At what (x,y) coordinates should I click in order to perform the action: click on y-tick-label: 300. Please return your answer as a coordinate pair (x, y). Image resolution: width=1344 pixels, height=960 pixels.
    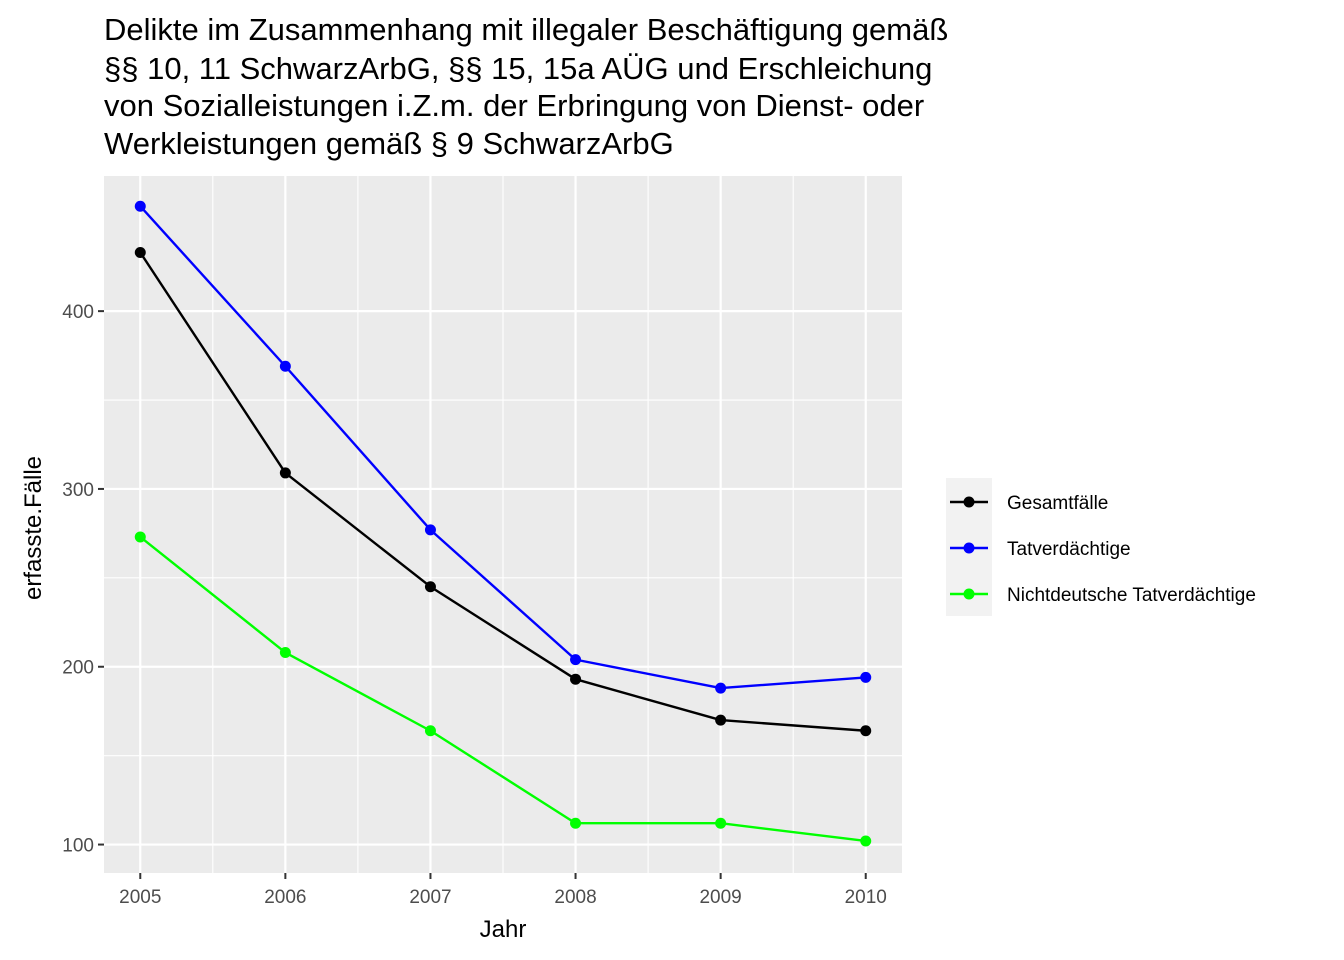
    Looking at the image, I should click on (78, 490).